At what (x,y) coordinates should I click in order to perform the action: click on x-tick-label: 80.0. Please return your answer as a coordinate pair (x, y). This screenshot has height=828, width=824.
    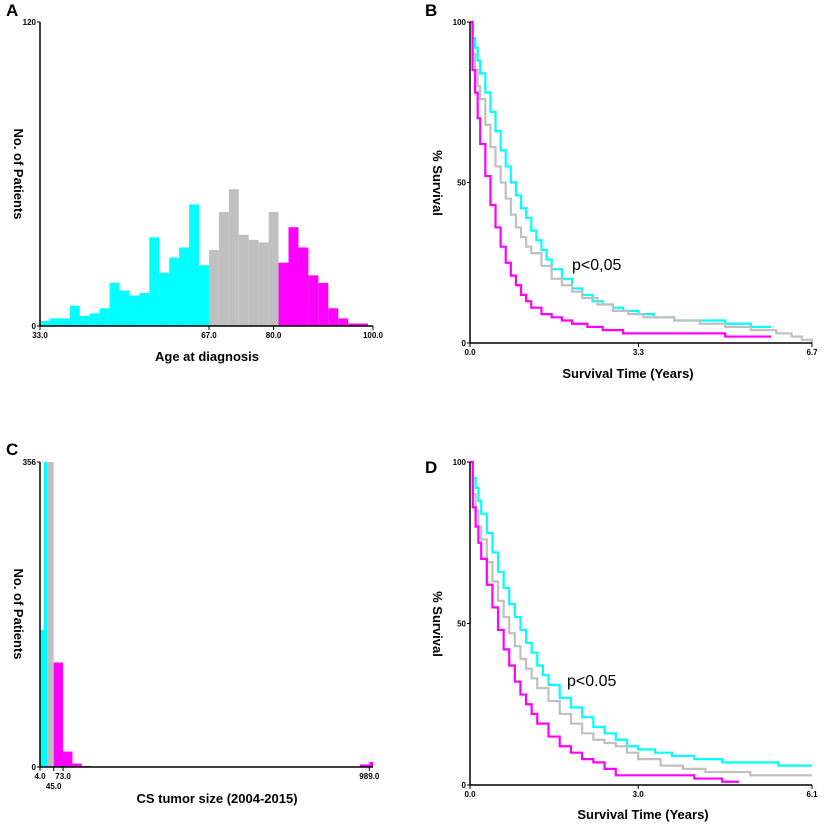
    Looking at the image, I should click on (274, 335).